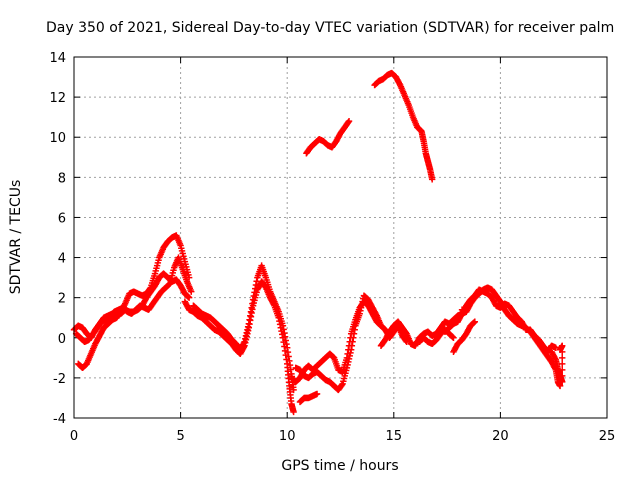  What do you see at coordinates (62, 339) in the screenshot?
I see `y-tick-label: 0` at bounding box center [62, 339].